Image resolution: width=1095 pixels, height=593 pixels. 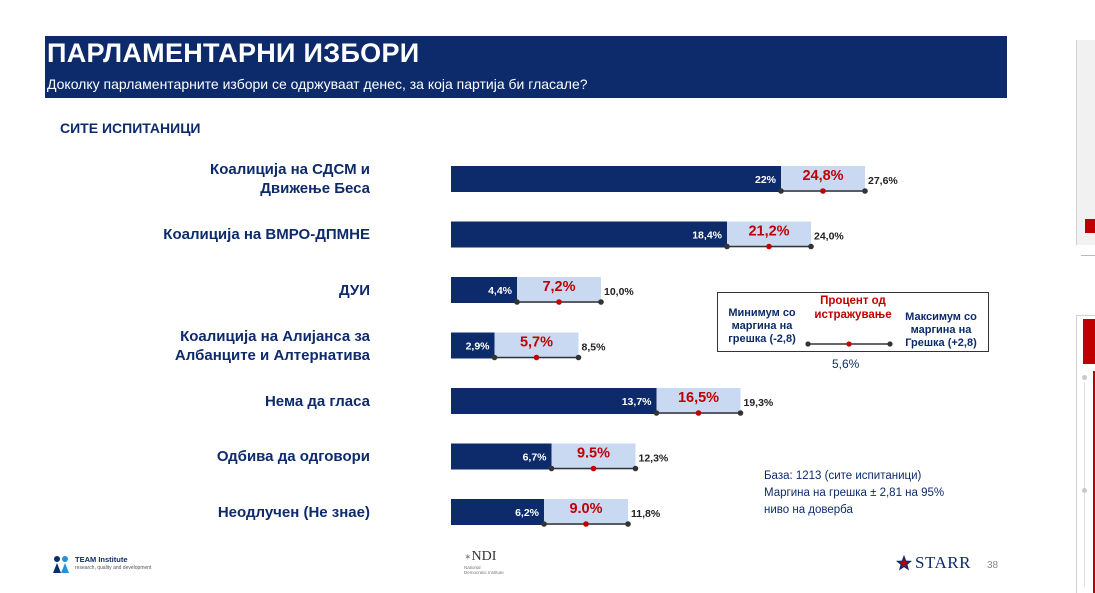 What do you see at coordinates (829, 237) in the screenshot?
I see `bar-max-label: 24,0%` at bounding box center [829, 237].